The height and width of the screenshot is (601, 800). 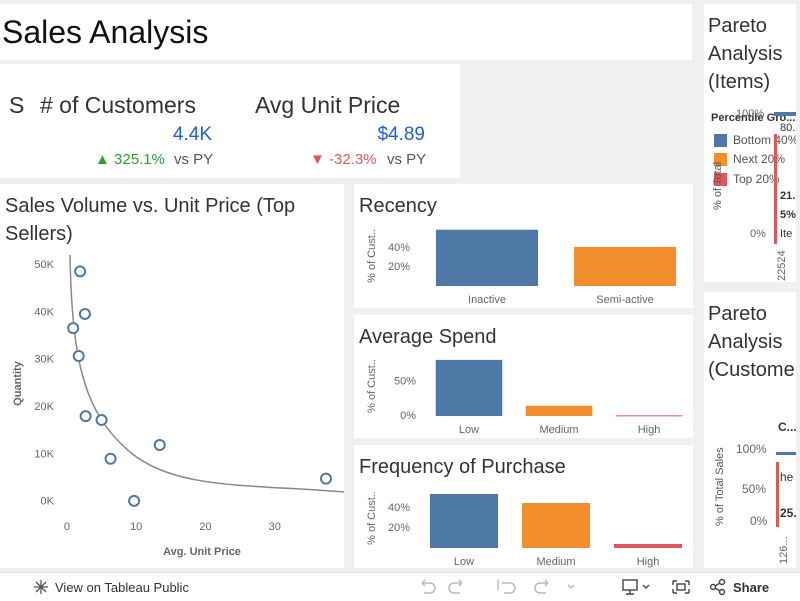 I want to click on x-tick-label: 30, so click(x=275, y=527).